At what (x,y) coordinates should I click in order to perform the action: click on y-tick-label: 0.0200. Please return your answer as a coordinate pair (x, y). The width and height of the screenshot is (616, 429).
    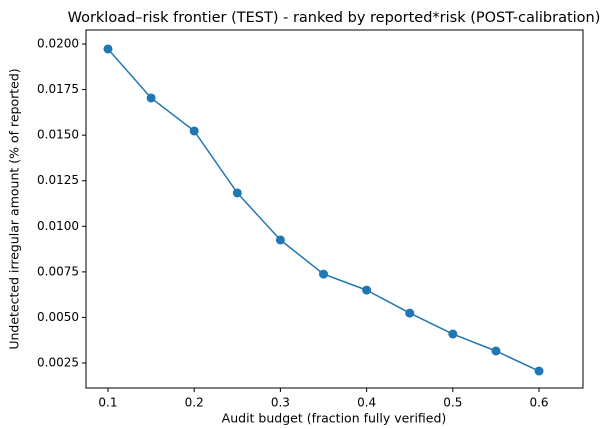
    Looking at the image, I should click on (58, 44).